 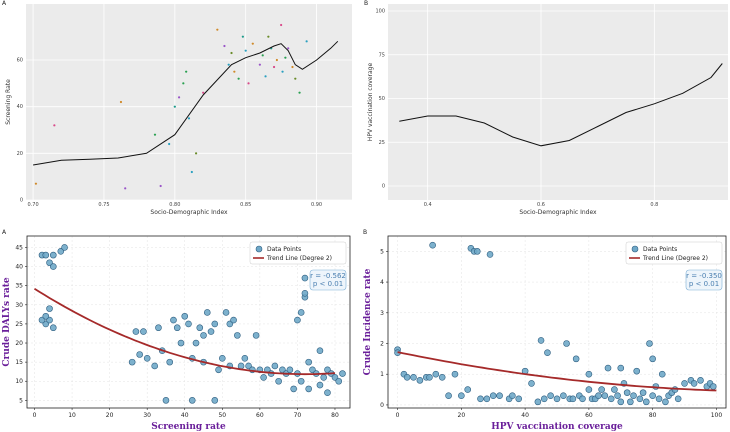 I want to click on x-tick-label: 20, so click(x=110, y=415).